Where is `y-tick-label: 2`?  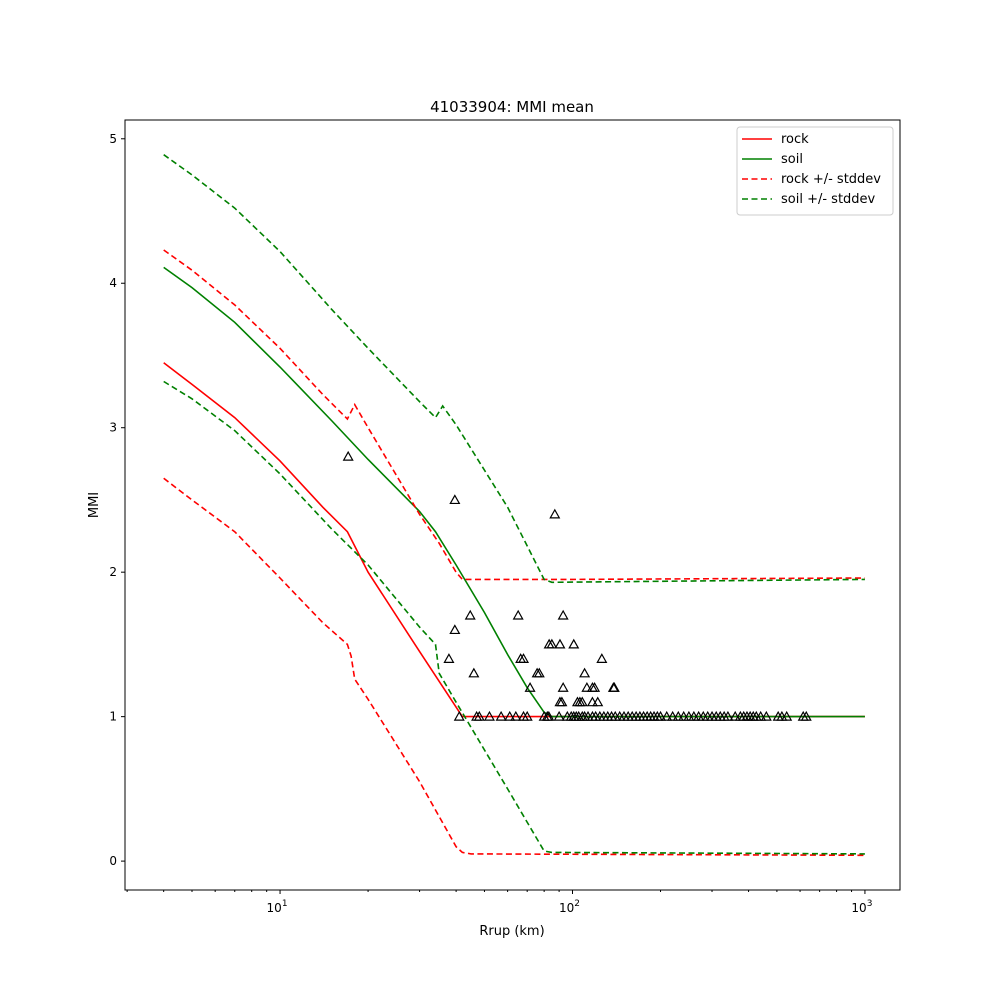
y-tick-label: 2 is located at coordinates (113, 572).